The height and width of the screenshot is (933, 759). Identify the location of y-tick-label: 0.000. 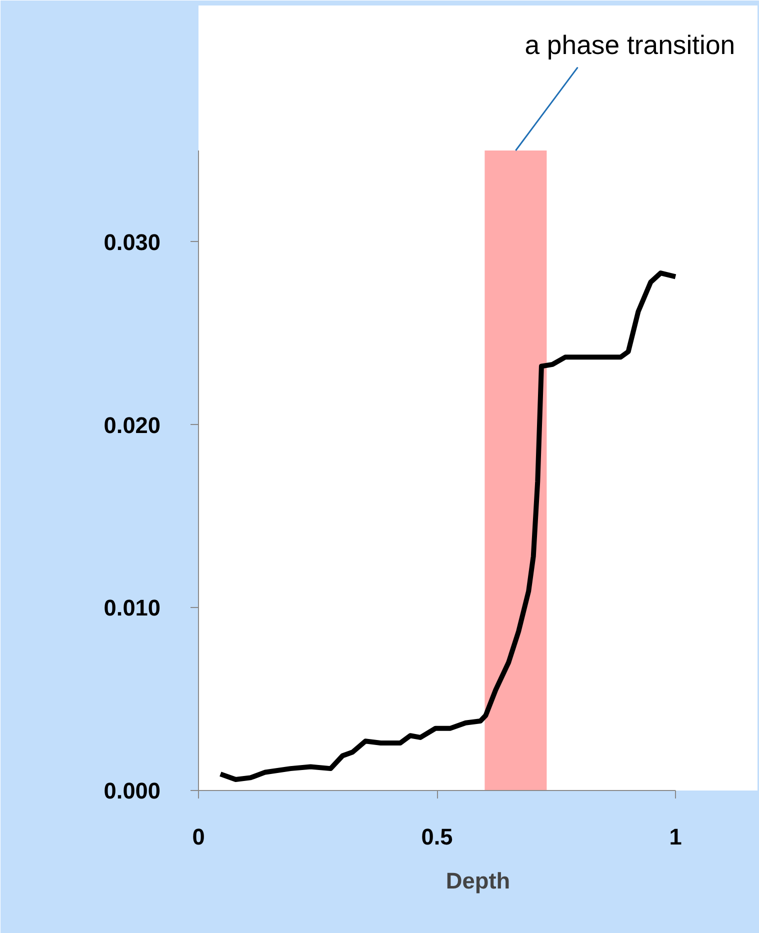
(132, 791).